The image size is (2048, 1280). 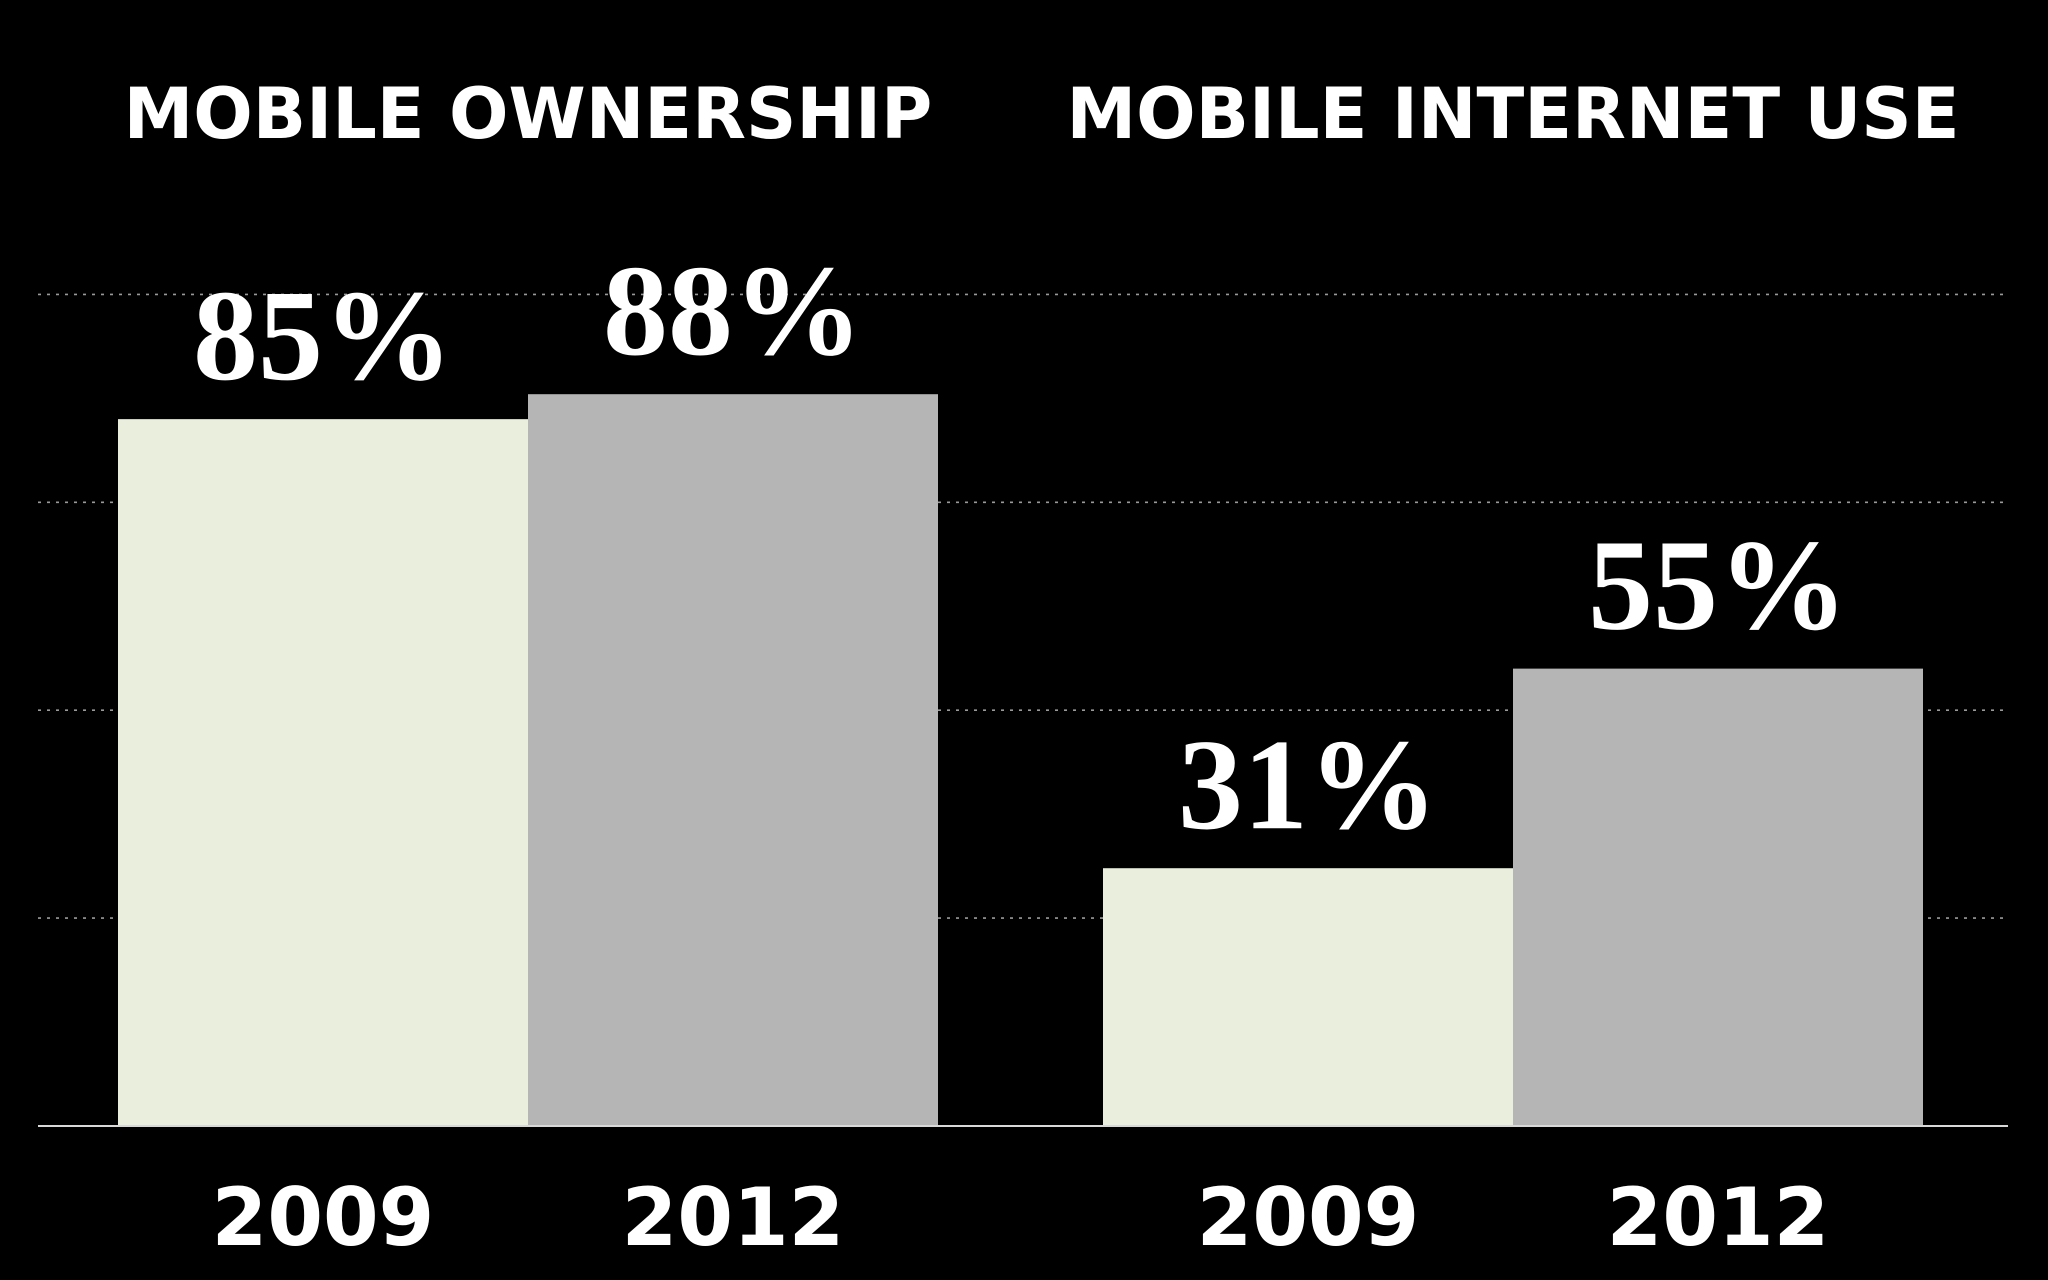 I want to click on data-label: 31%, so click(x=1308, y=785).